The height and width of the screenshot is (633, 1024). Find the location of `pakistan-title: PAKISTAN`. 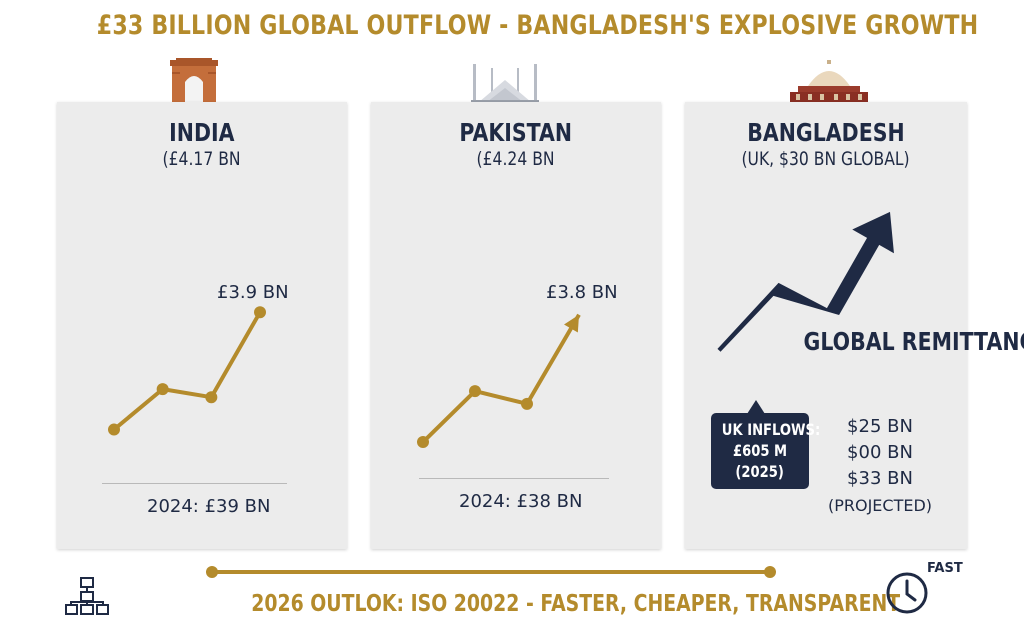

pakistan-title: PAKISTAN is located at coordinates (516, 132).